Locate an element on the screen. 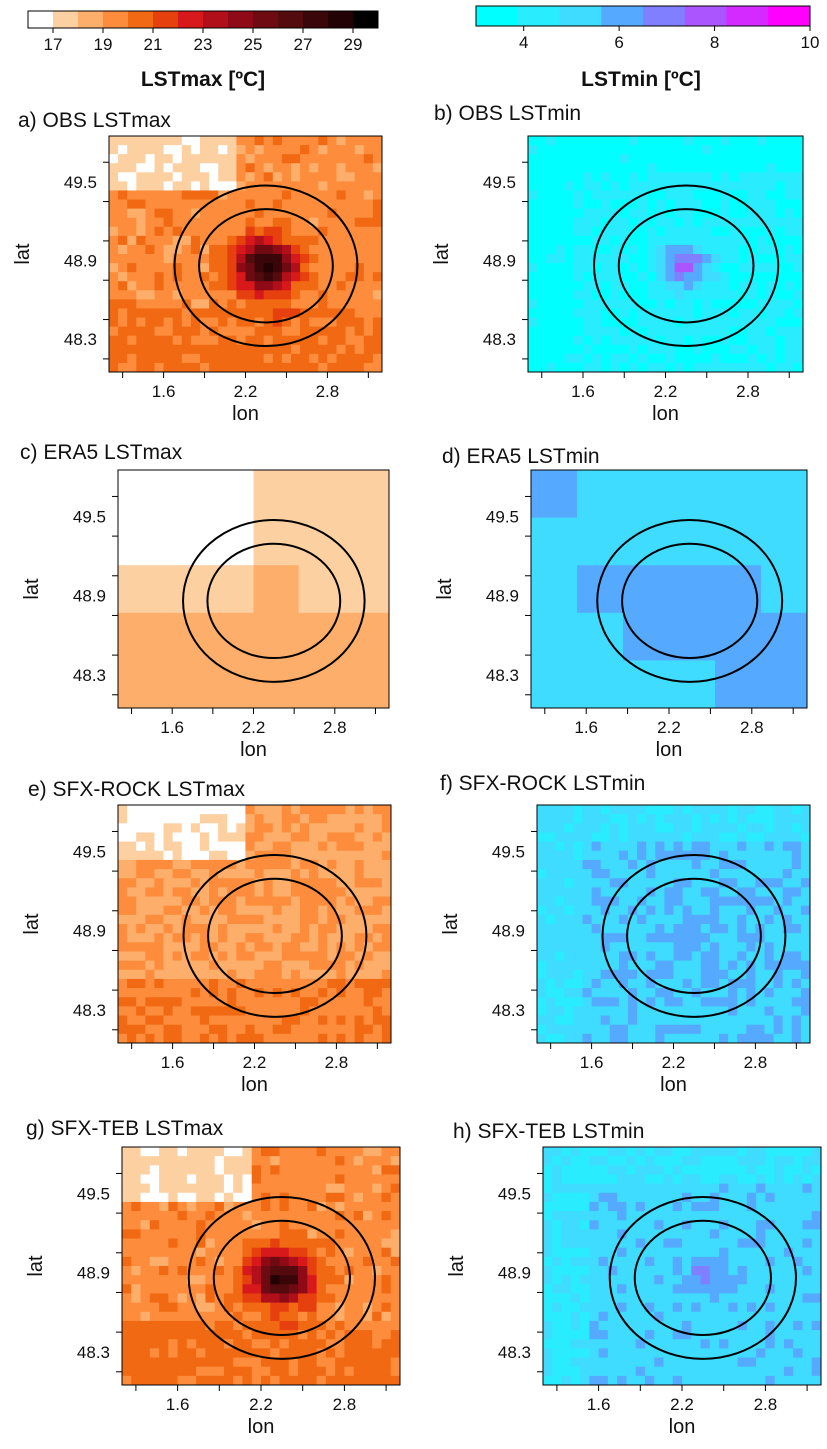 This screenshot has width=827, height=1449. colorbar-max-cell is located at coordinates (91, 19).